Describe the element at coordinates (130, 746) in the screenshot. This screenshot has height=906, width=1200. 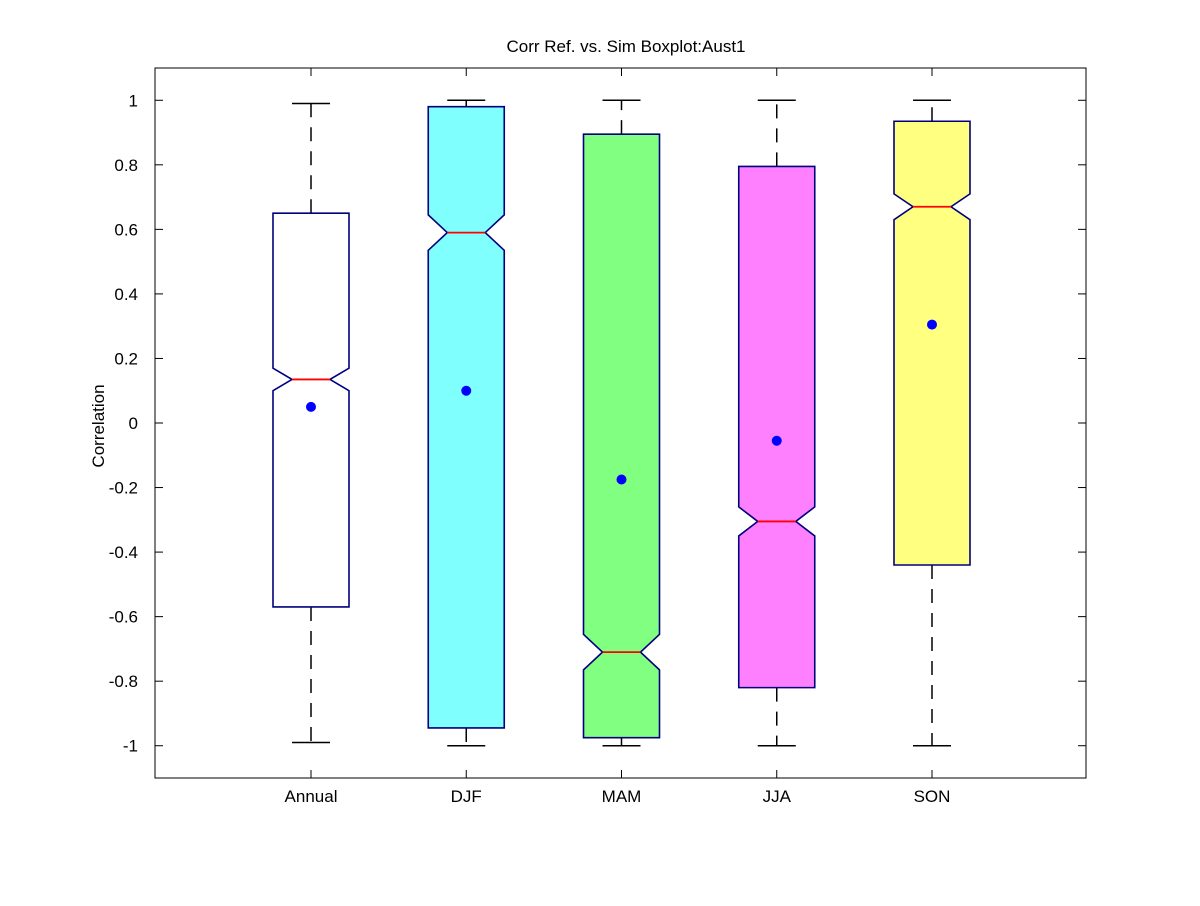
I see `y-tick-label: -1` at that location.